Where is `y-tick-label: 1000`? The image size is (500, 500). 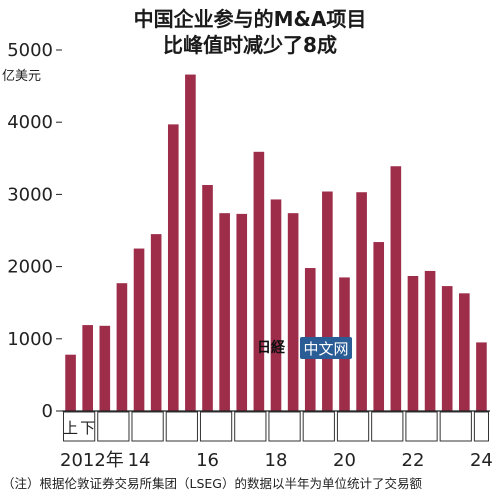
y-tick-label: 1000 is located at coordinates (30, 339).